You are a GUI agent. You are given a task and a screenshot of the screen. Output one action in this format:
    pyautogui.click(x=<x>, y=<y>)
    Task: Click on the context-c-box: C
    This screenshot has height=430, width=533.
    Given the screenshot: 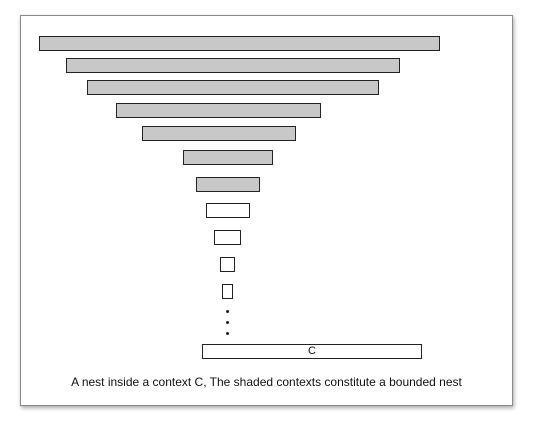 What is the action you would take?
    pyautogui.click(x=312, y=351)
    